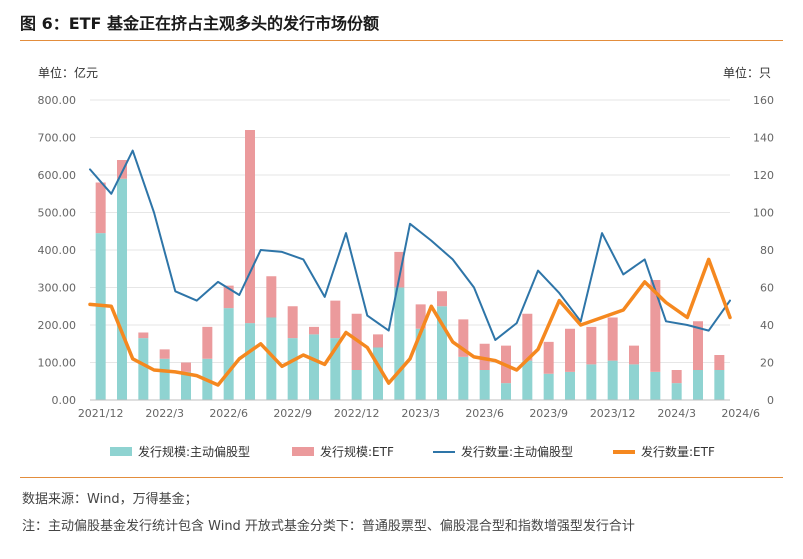  What do you see at coordinates (767, 288) in the screenshot?
I see `right-tick-label: 60` at bounding box center [767, 288].